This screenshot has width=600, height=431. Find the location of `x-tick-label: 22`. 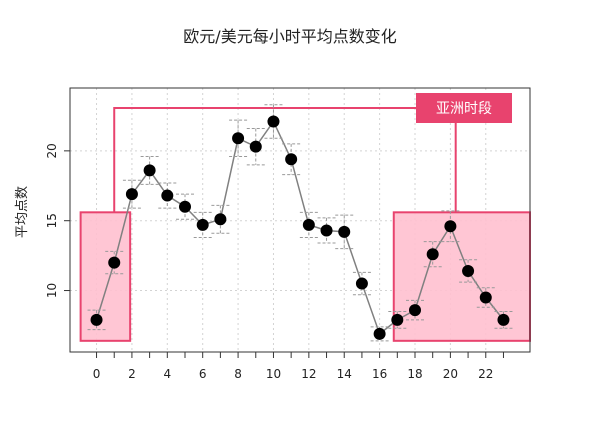

x-tick-label: 22 is located at coordinates (485, 374).